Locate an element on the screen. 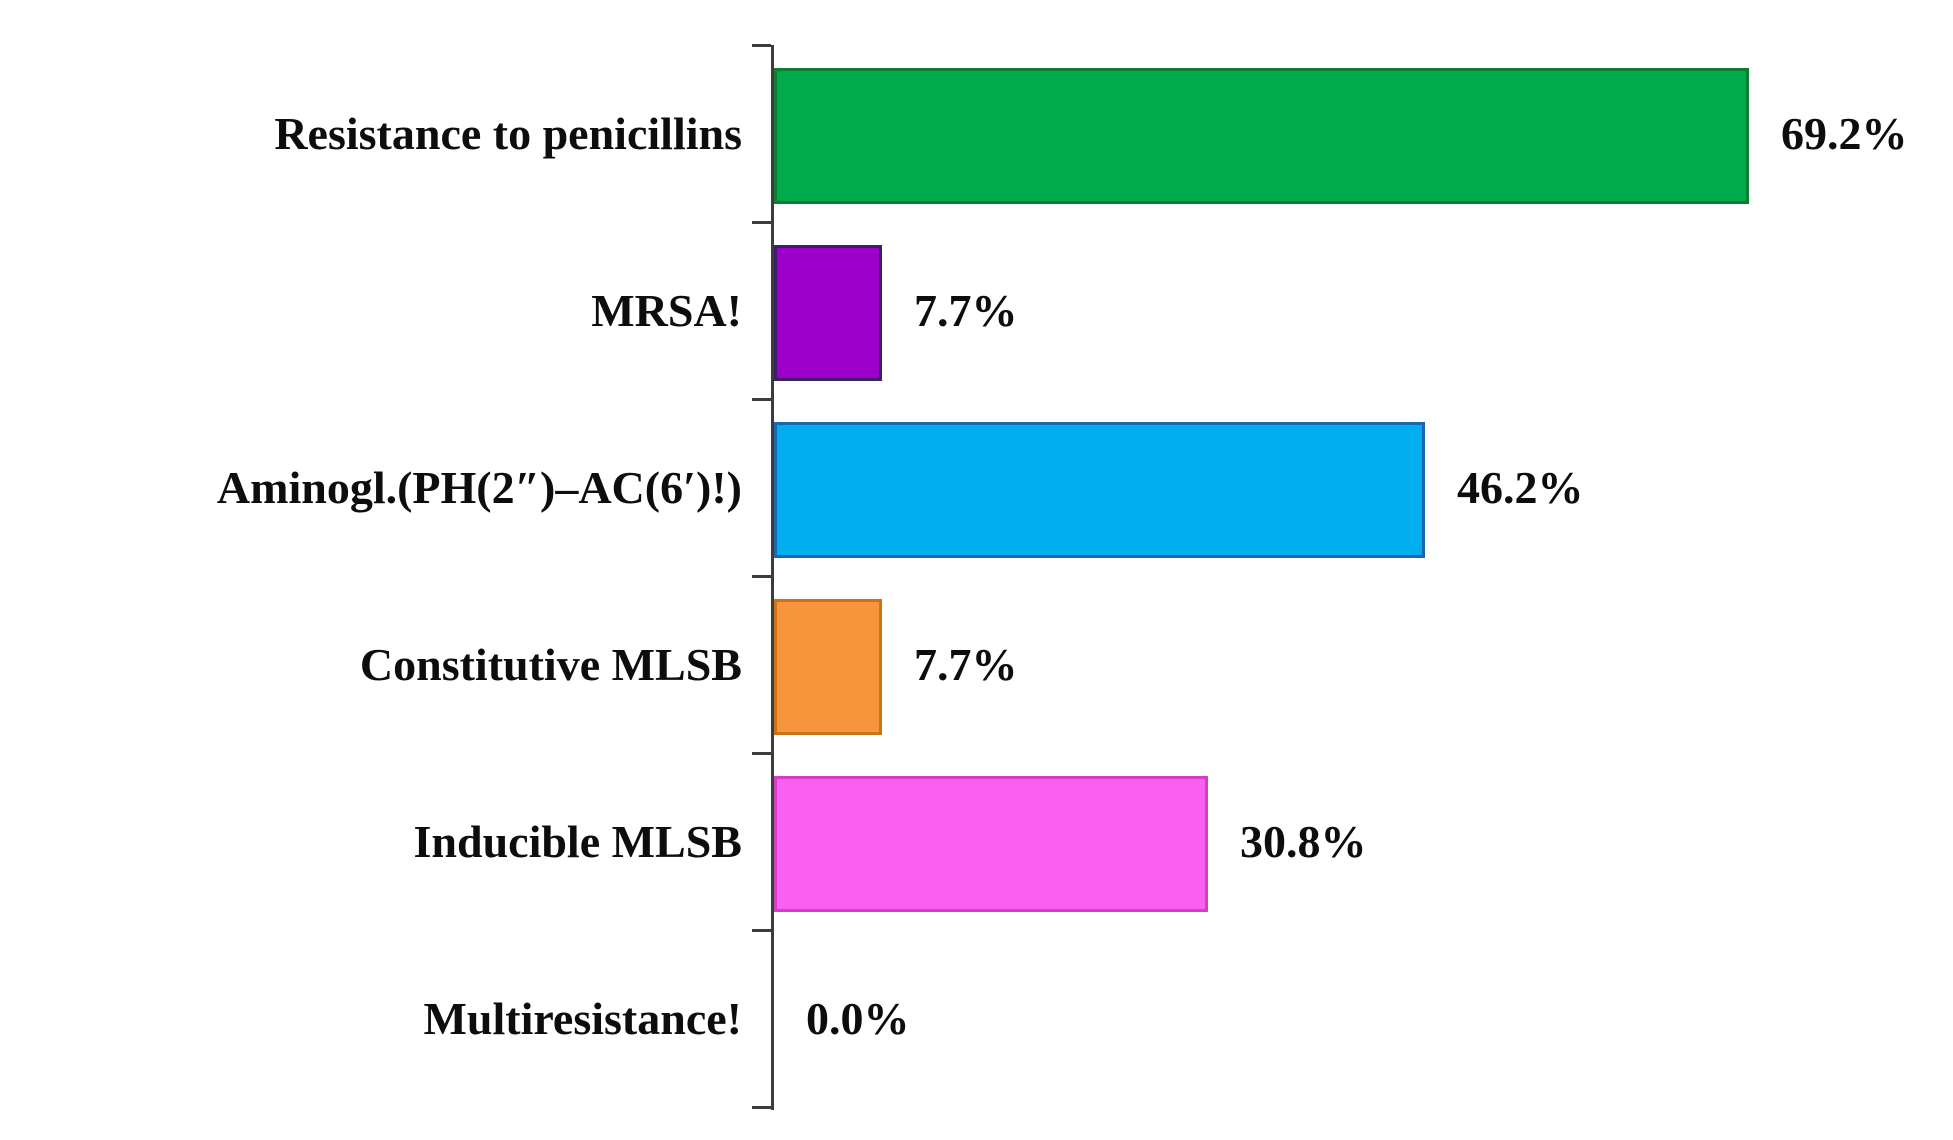 This screenshot has height=1140, width=1953. category-label: Multiresistance! is located at coordinates (582, 1018).